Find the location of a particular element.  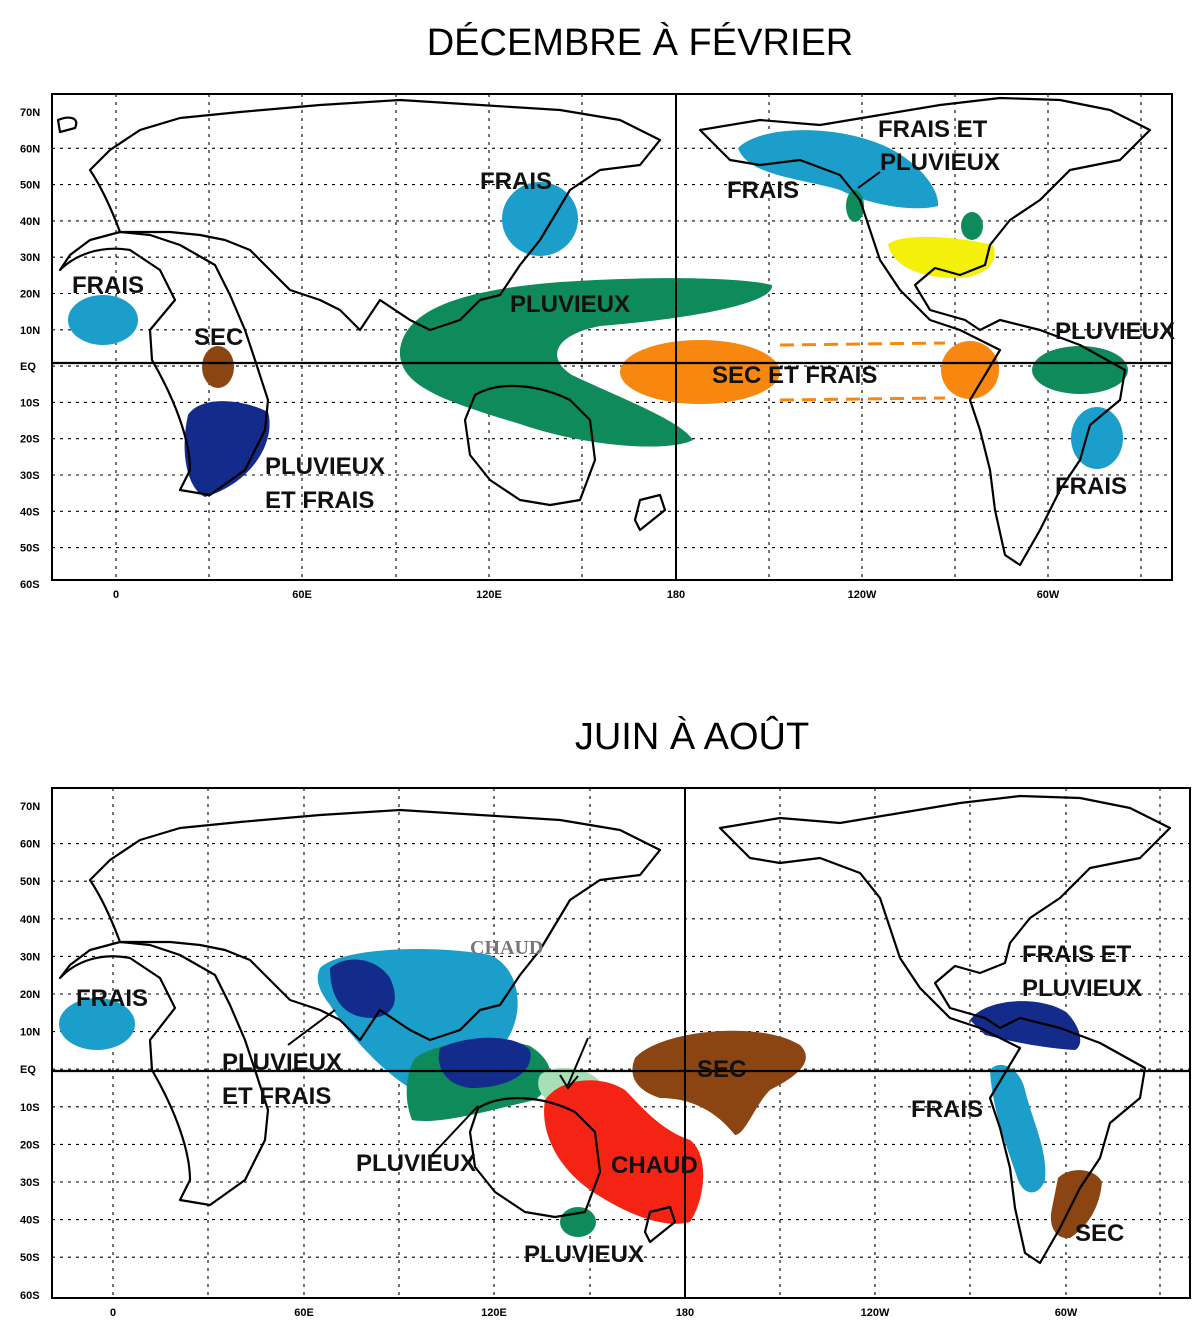

coast-greenland-fragment is located at coordinates (67, 125).